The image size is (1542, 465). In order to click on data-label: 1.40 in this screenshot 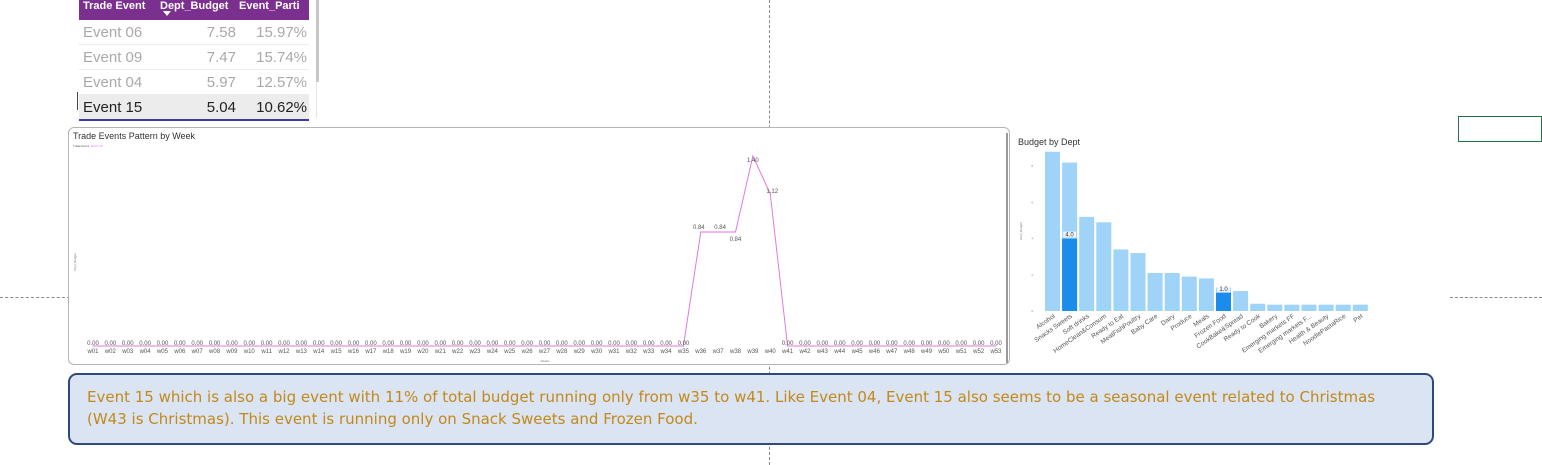, I will do `click(753, 161)`.